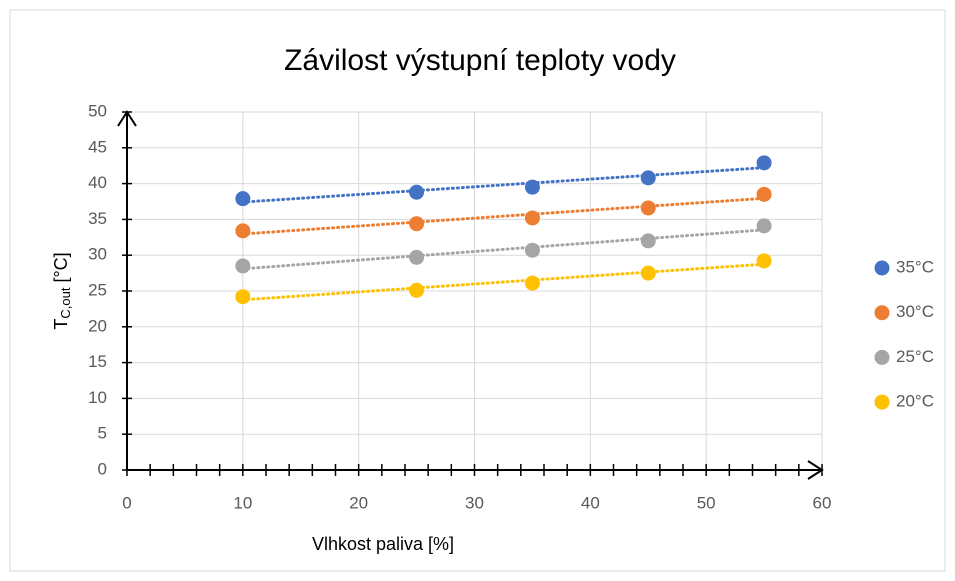 The height and width of the screenshot is (581, 955). I want to click on y-tick-label: 50, so click(97, 110).